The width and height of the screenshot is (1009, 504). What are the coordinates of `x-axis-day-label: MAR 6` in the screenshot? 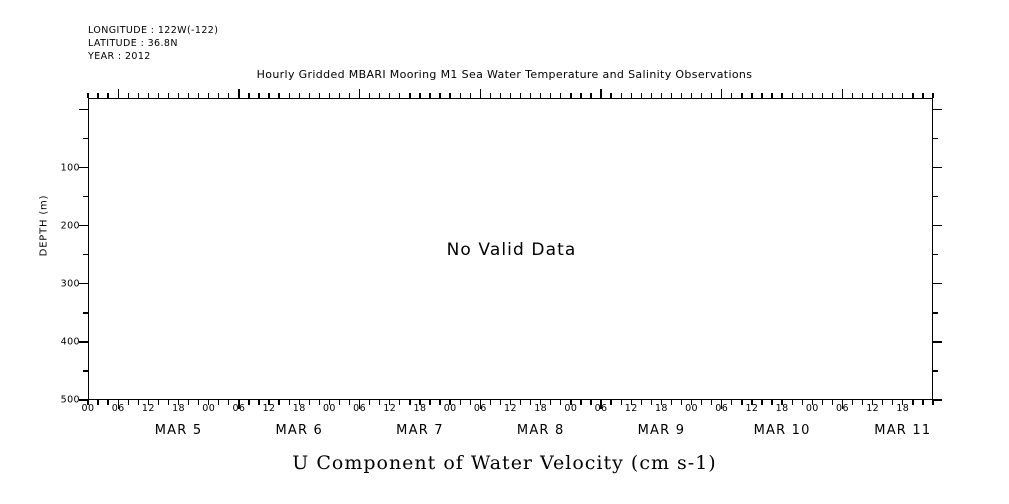 It's located at (299, 430).